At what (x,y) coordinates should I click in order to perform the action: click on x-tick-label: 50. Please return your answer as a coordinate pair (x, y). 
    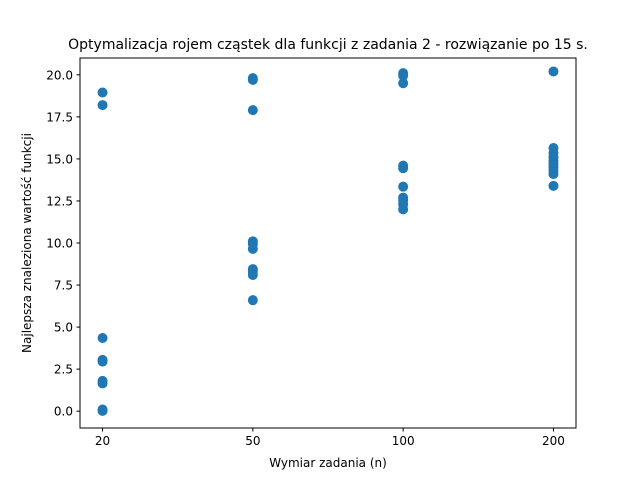
    Looking at the image, I should click on (252, 441).